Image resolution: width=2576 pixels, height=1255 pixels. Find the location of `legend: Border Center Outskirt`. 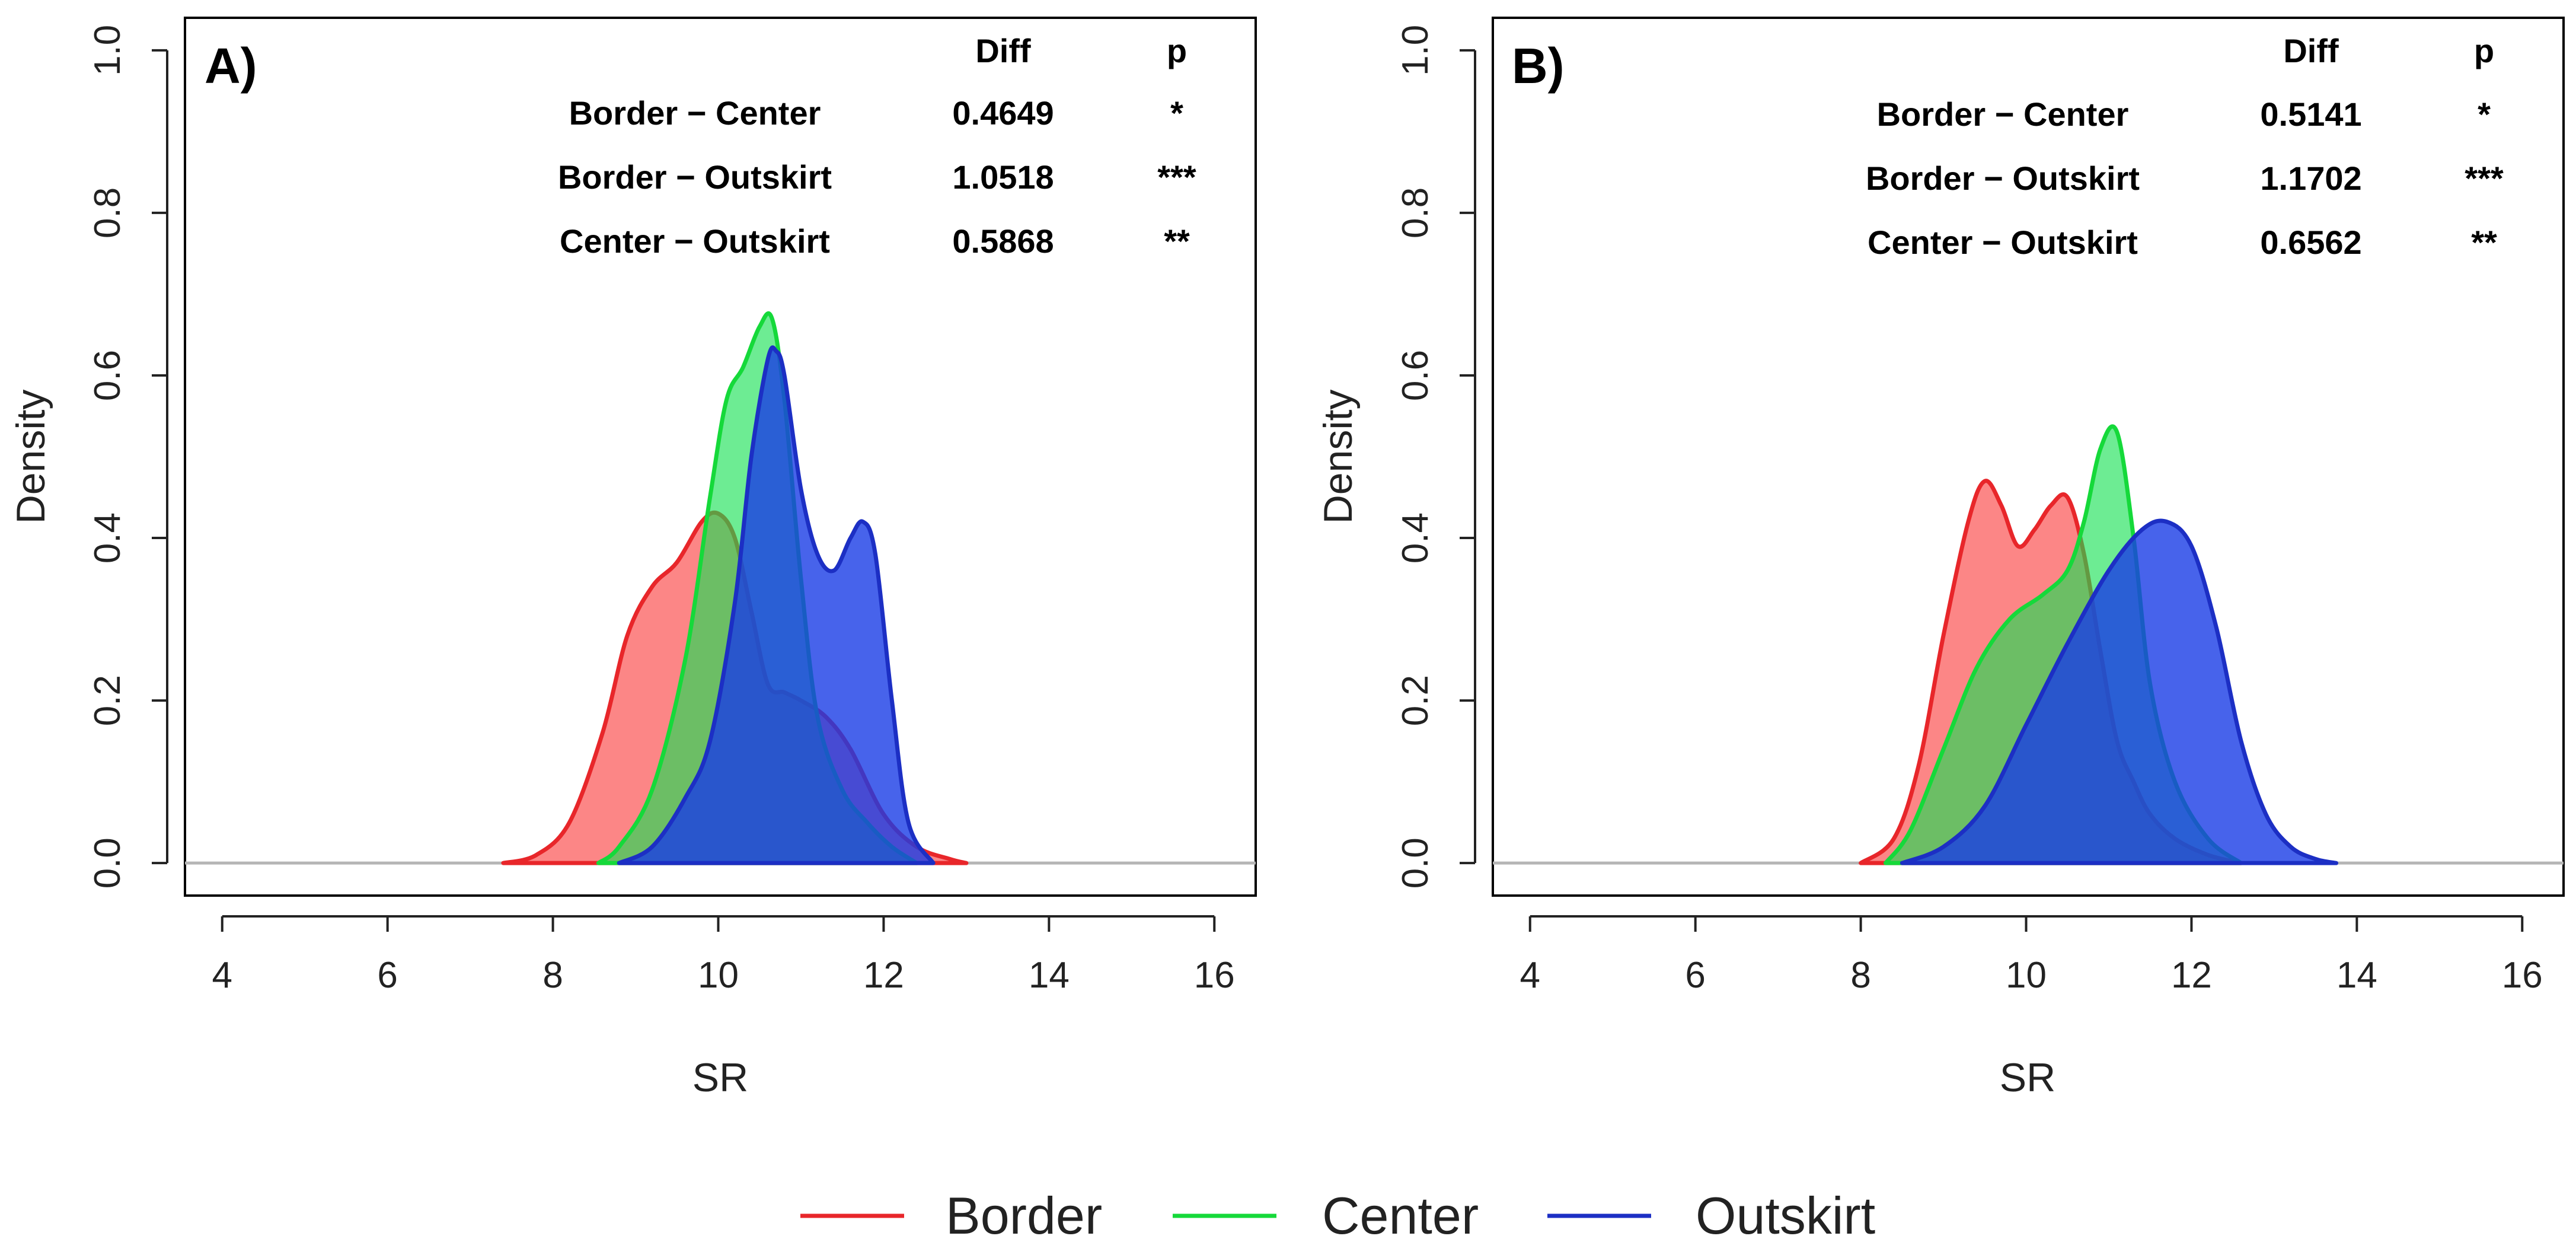

legend: Border Center Outskirt is located at coordinates (1337, 1215).